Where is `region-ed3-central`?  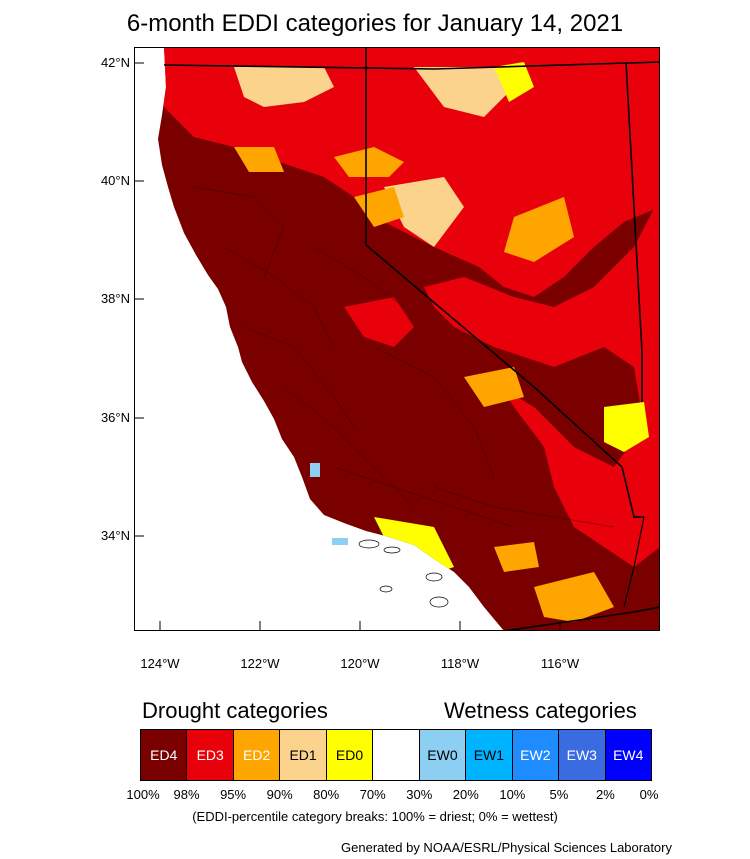 region-ed3-central is located at coordinates (379, 322).